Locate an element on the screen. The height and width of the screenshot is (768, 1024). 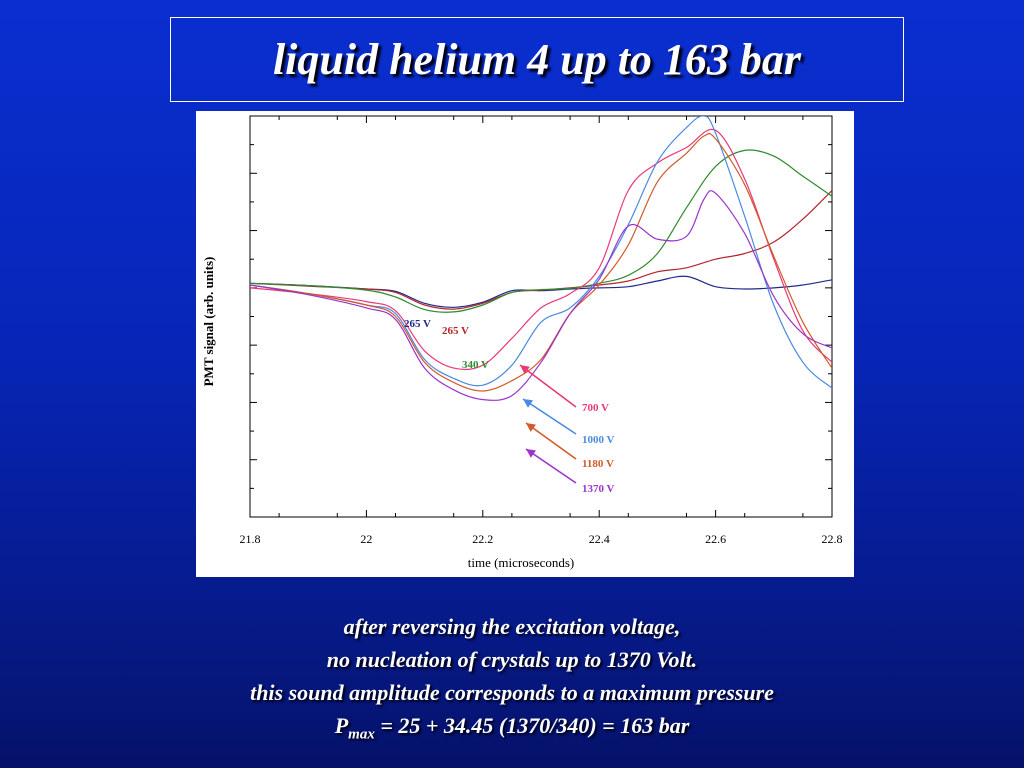
x-tick-label: 22 is located at coordinates (366, 539).